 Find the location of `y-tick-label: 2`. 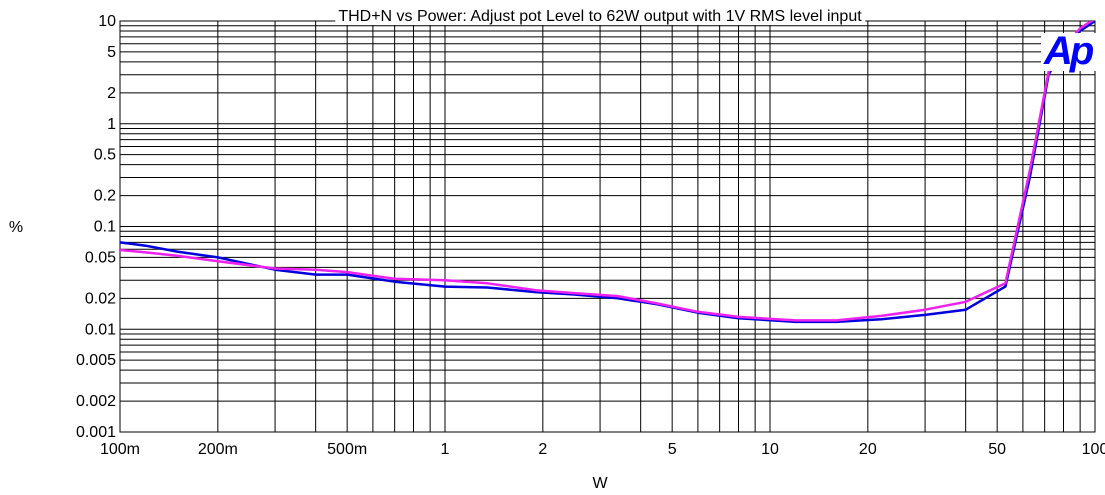

y-tick-label: 2 is located at coordinates (111, 93).